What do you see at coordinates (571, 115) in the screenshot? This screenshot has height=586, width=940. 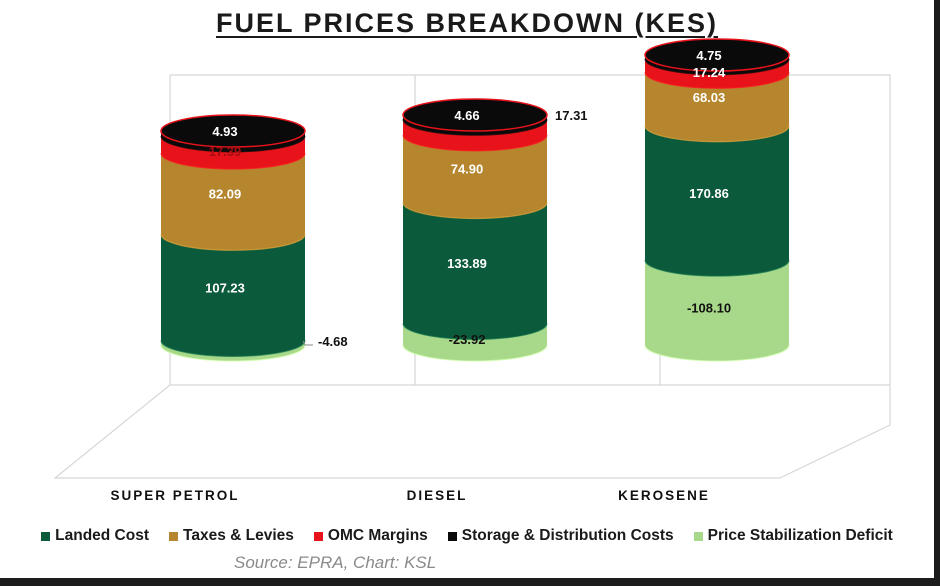 I see `data-label-omc-margins-diesel: 17.31` at bounding box center [571, 115].